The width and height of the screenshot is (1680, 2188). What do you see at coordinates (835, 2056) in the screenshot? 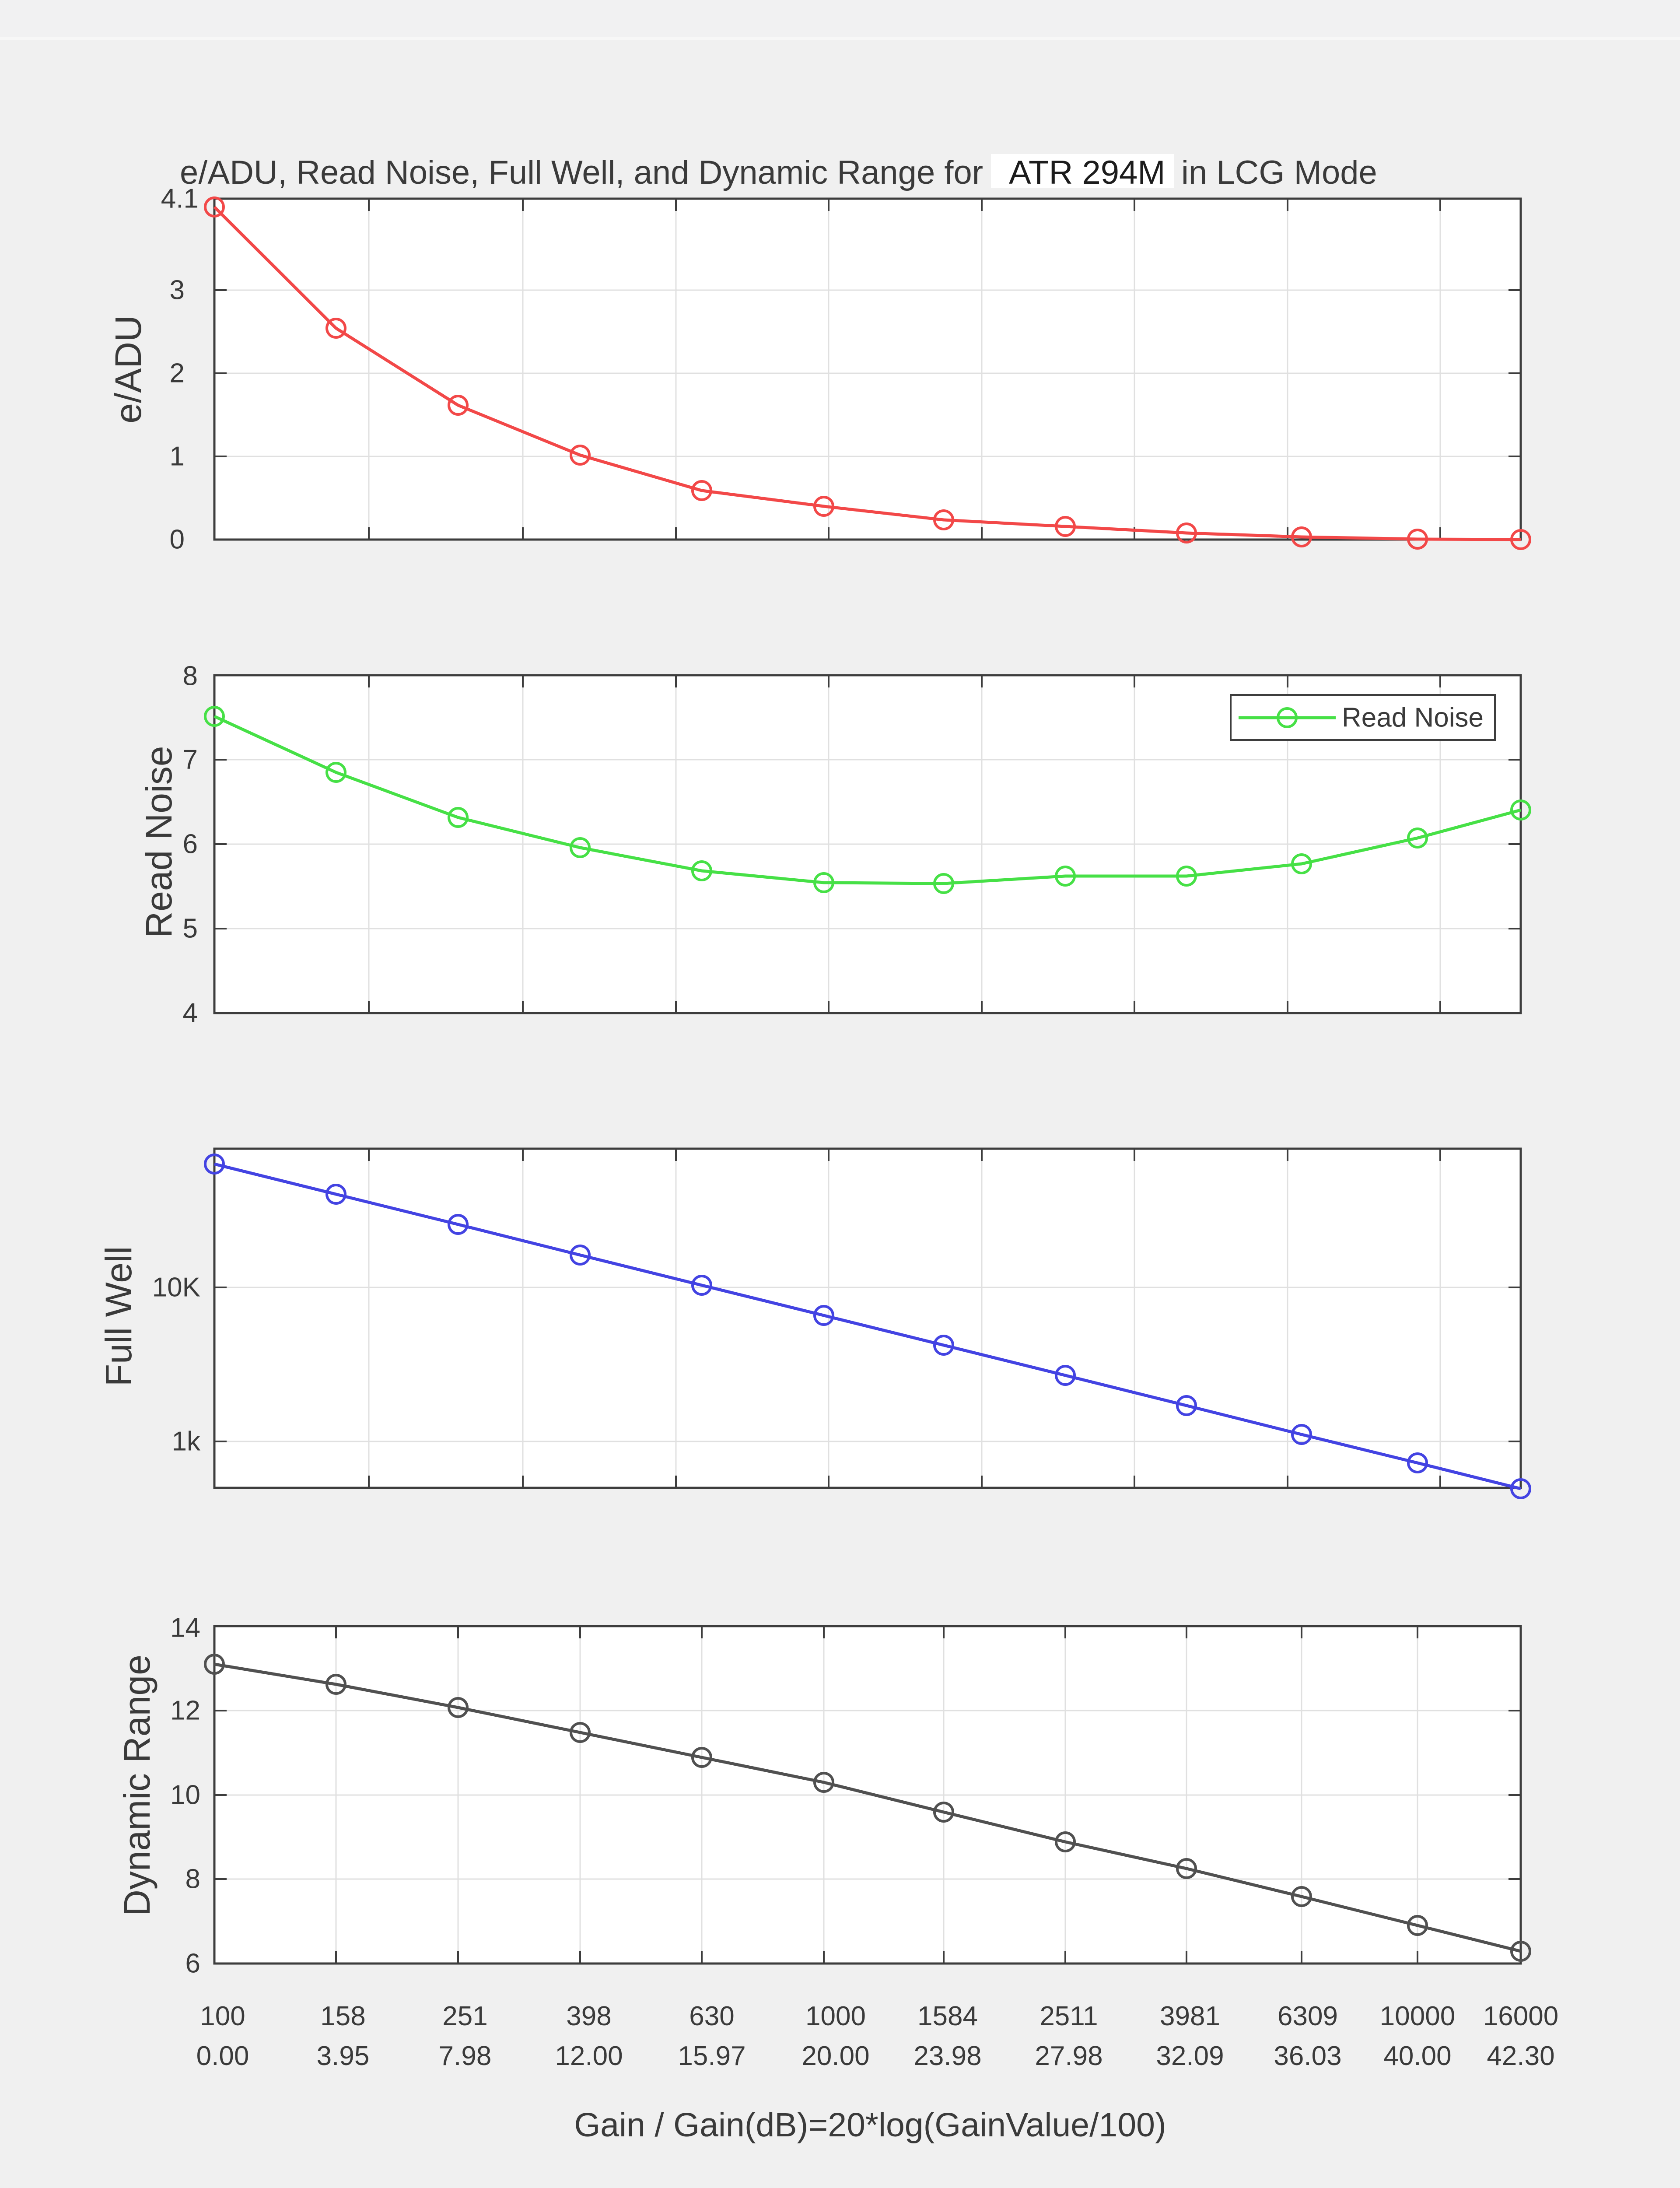
I see `svg-text: 20.00` at bounding box center [835, 2056].